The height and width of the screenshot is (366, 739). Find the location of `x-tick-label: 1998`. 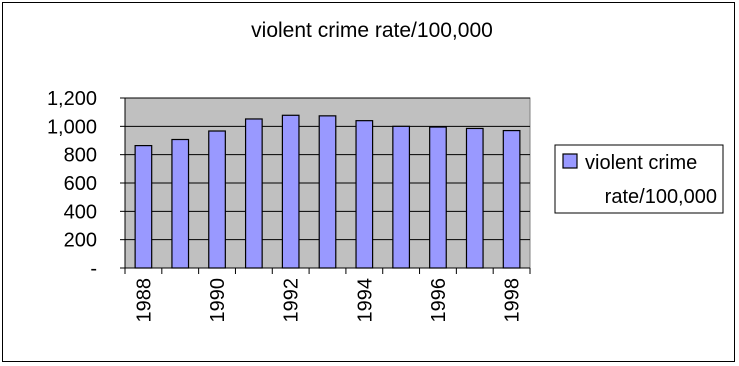

x-tick-label: 1998 is located at coordinates (513, 300).